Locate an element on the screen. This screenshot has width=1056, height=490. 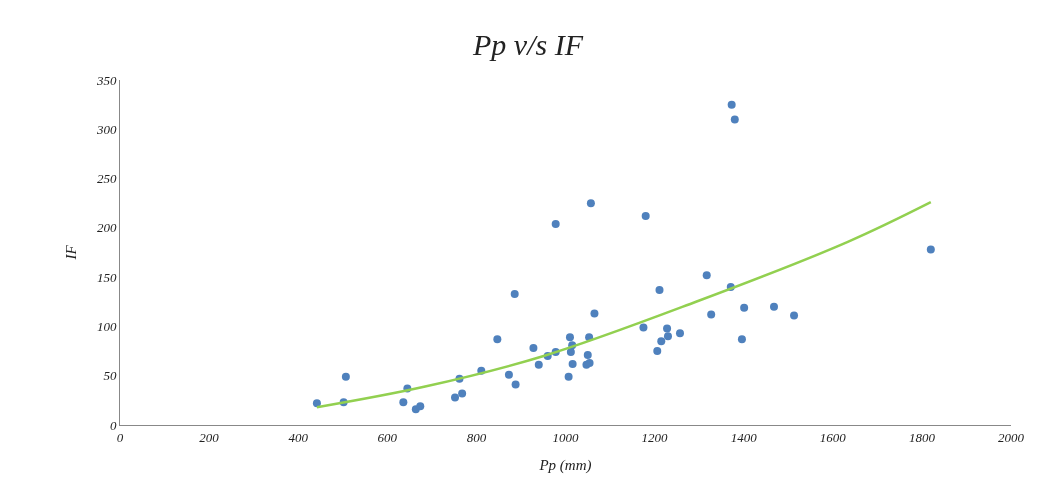
x-tick-label: 1600 is located at coordinates (833, 437).